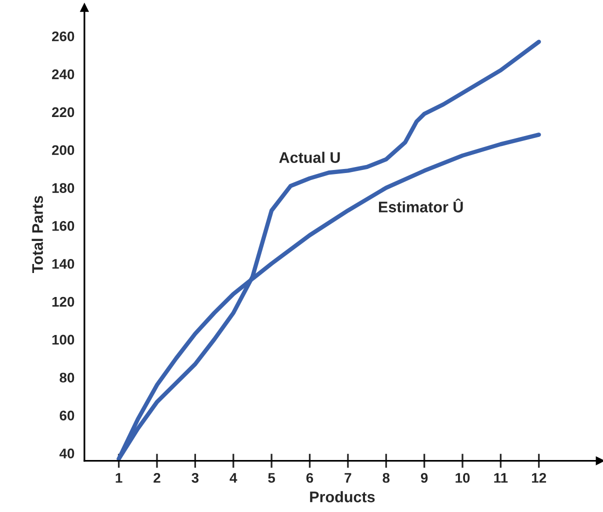  I want to click on x-tick-label: 9, so click(424, 477).